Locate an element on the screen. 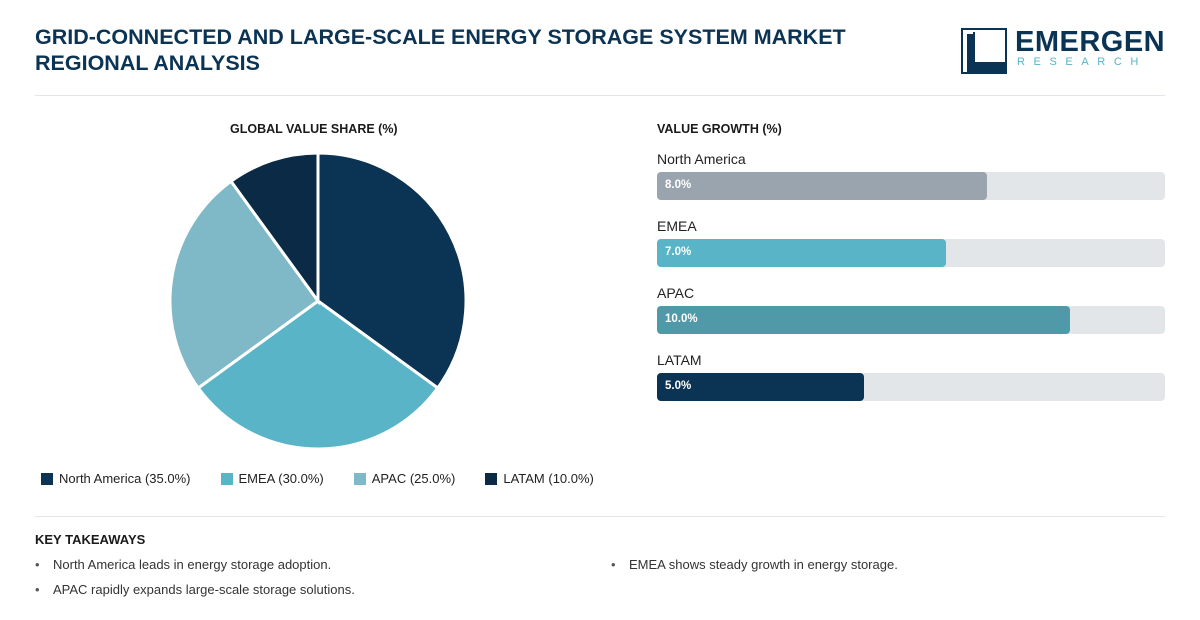 This screenshot has height=620, width=1200. legend-item-apac: APAC (25.0%) is located at coordinates (404, 478).